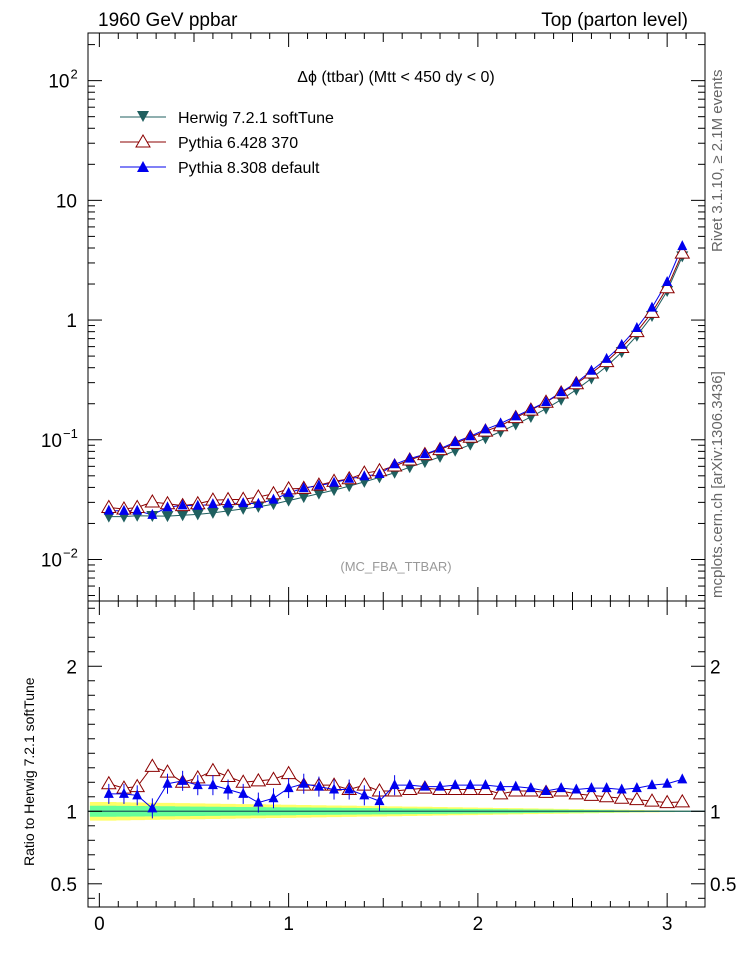 The image size is (746, 972). I want to click on legend-entry-pythia6: Pythia 6.428 370, so click(209, 143).